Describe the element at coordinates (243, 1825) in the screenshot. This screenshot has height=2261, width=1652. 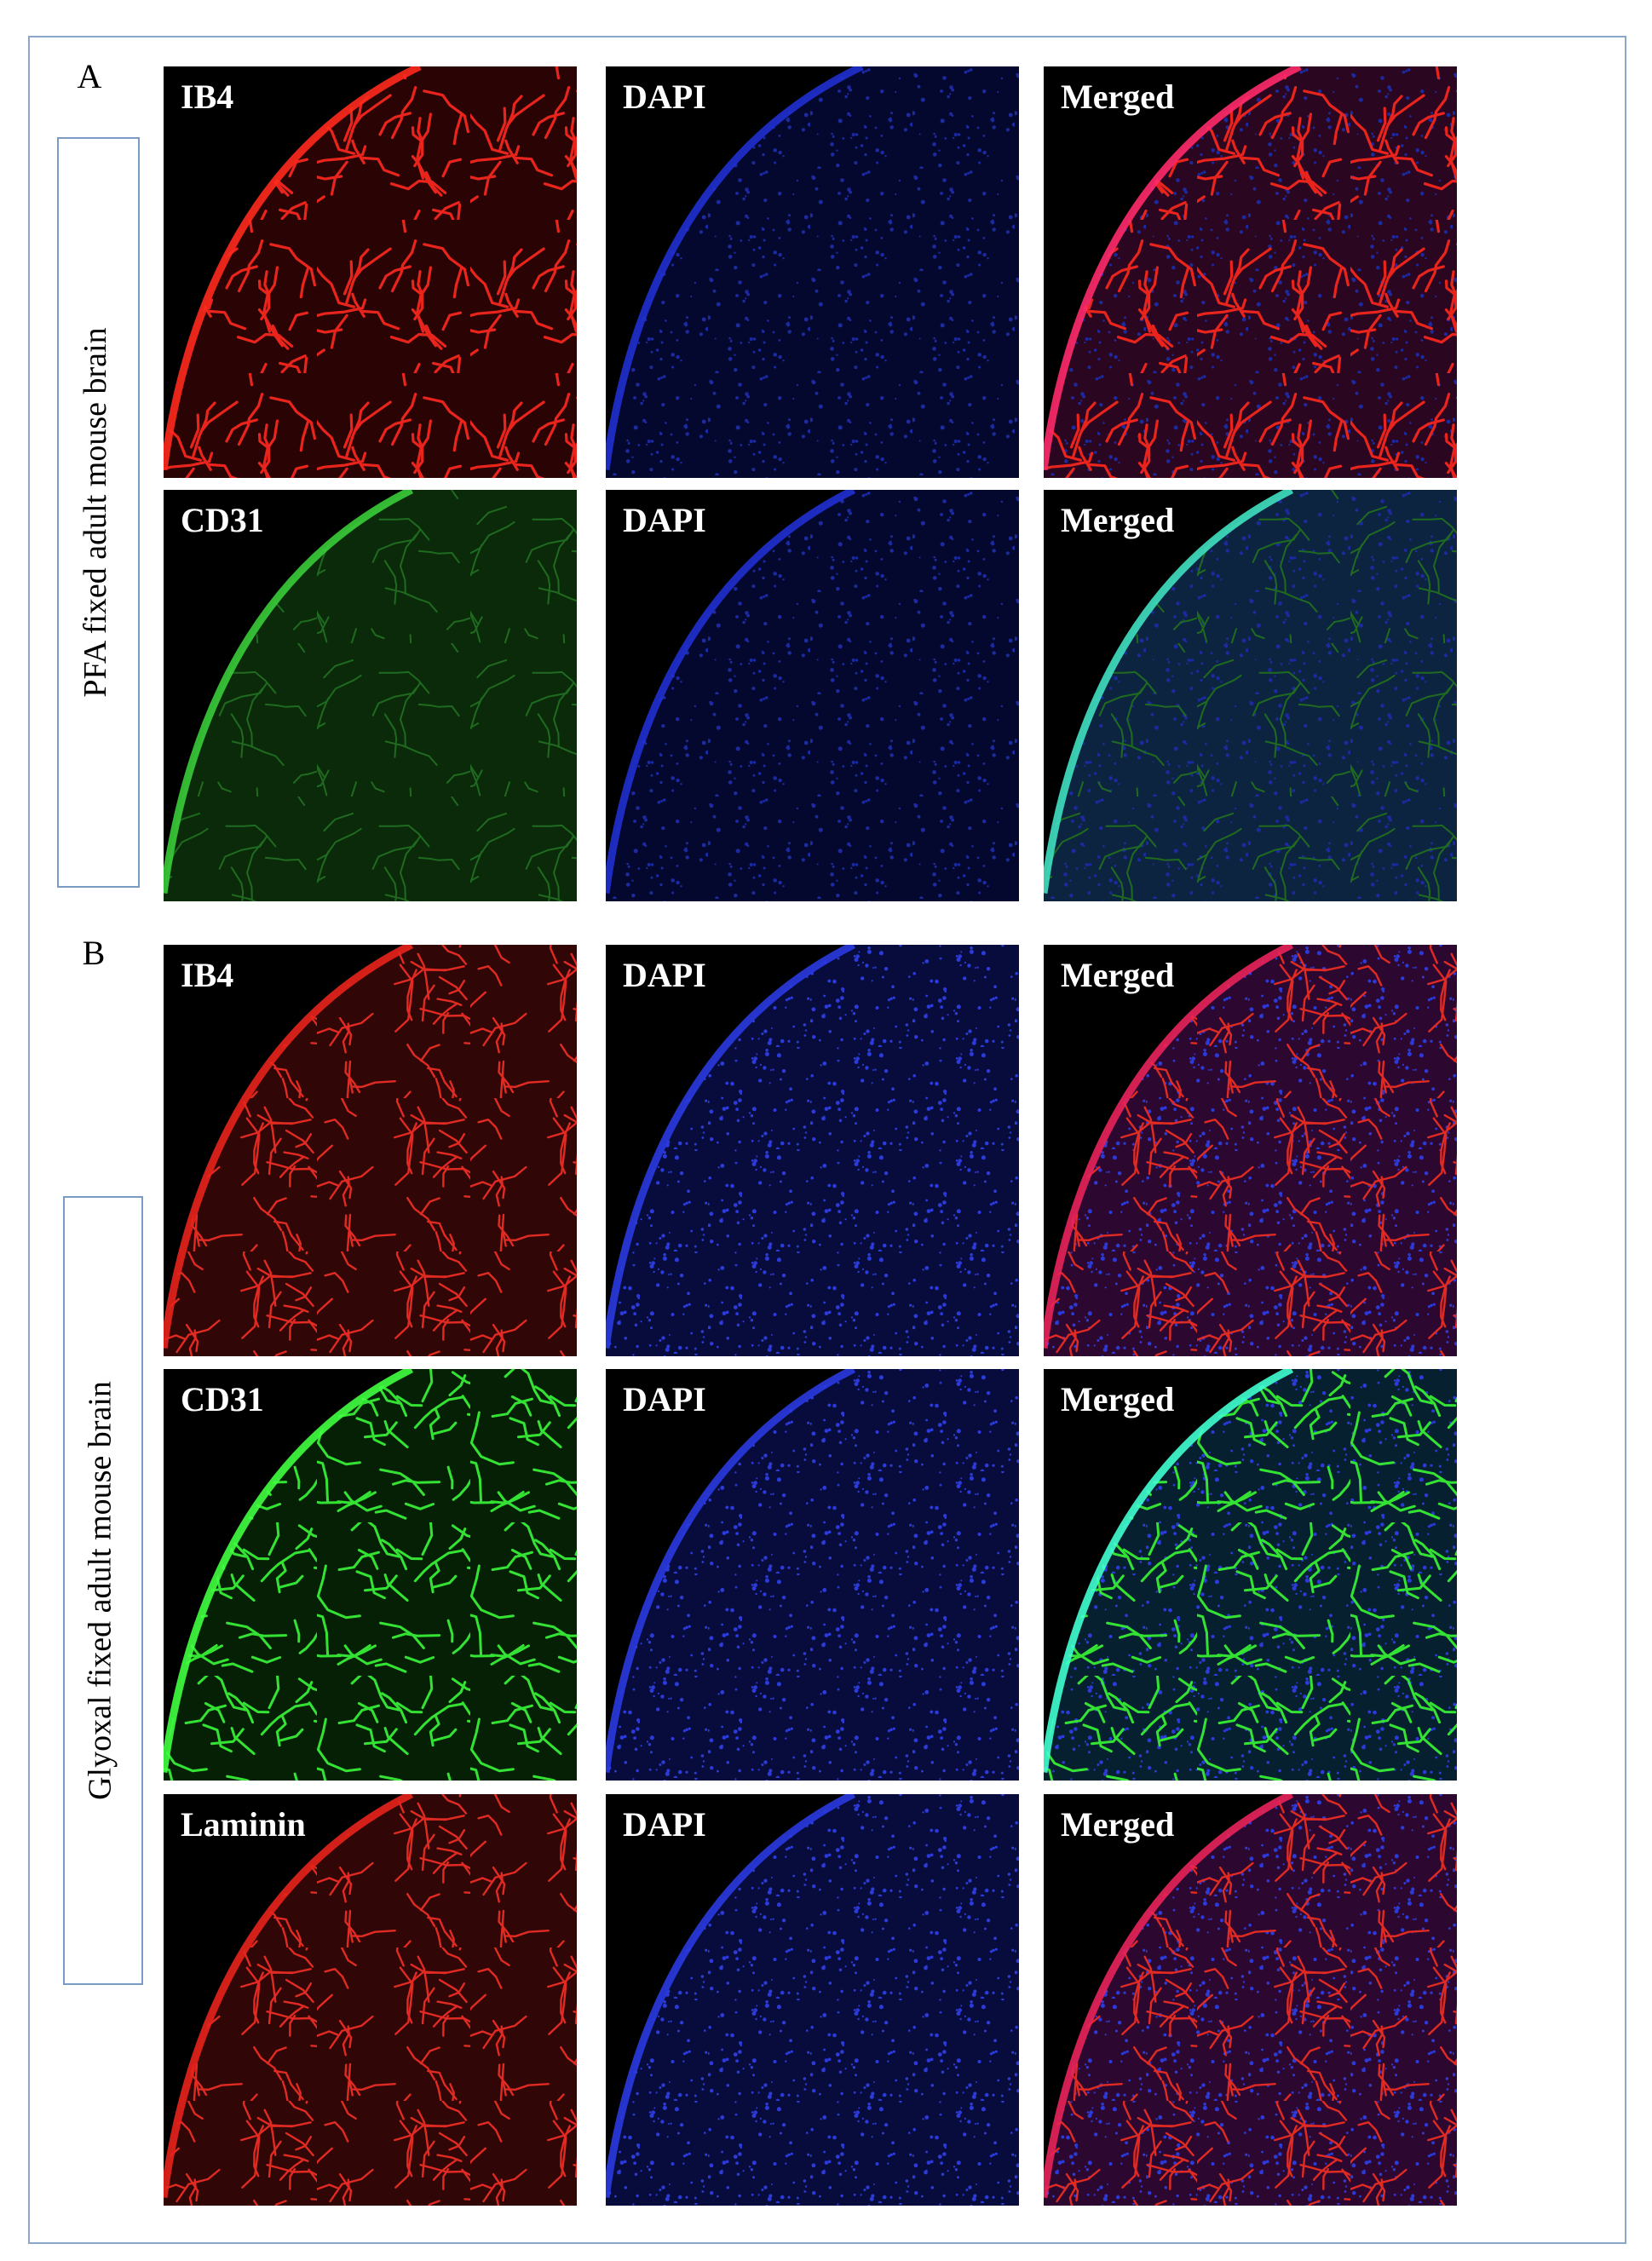
I see `stain-label: Laminin` at that location.